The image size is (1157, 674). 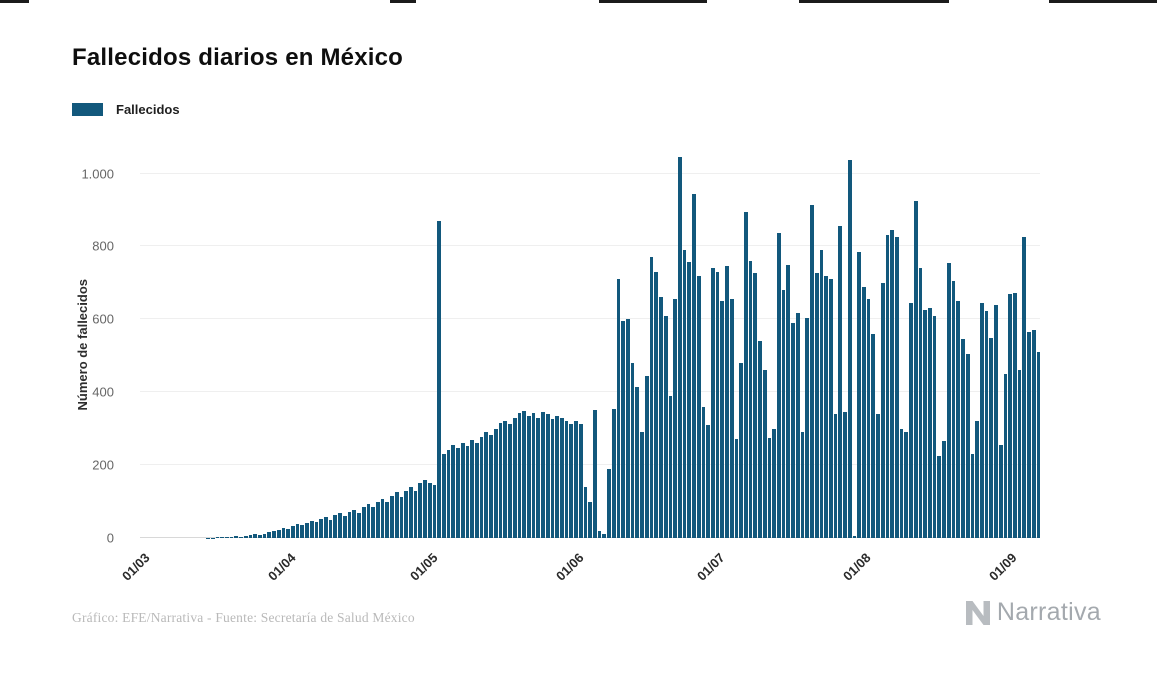 What do you see at coordinates (136, 567) in the screenshot?
I see `x-tick-label: 01/03` at bounding box center [136, 567].